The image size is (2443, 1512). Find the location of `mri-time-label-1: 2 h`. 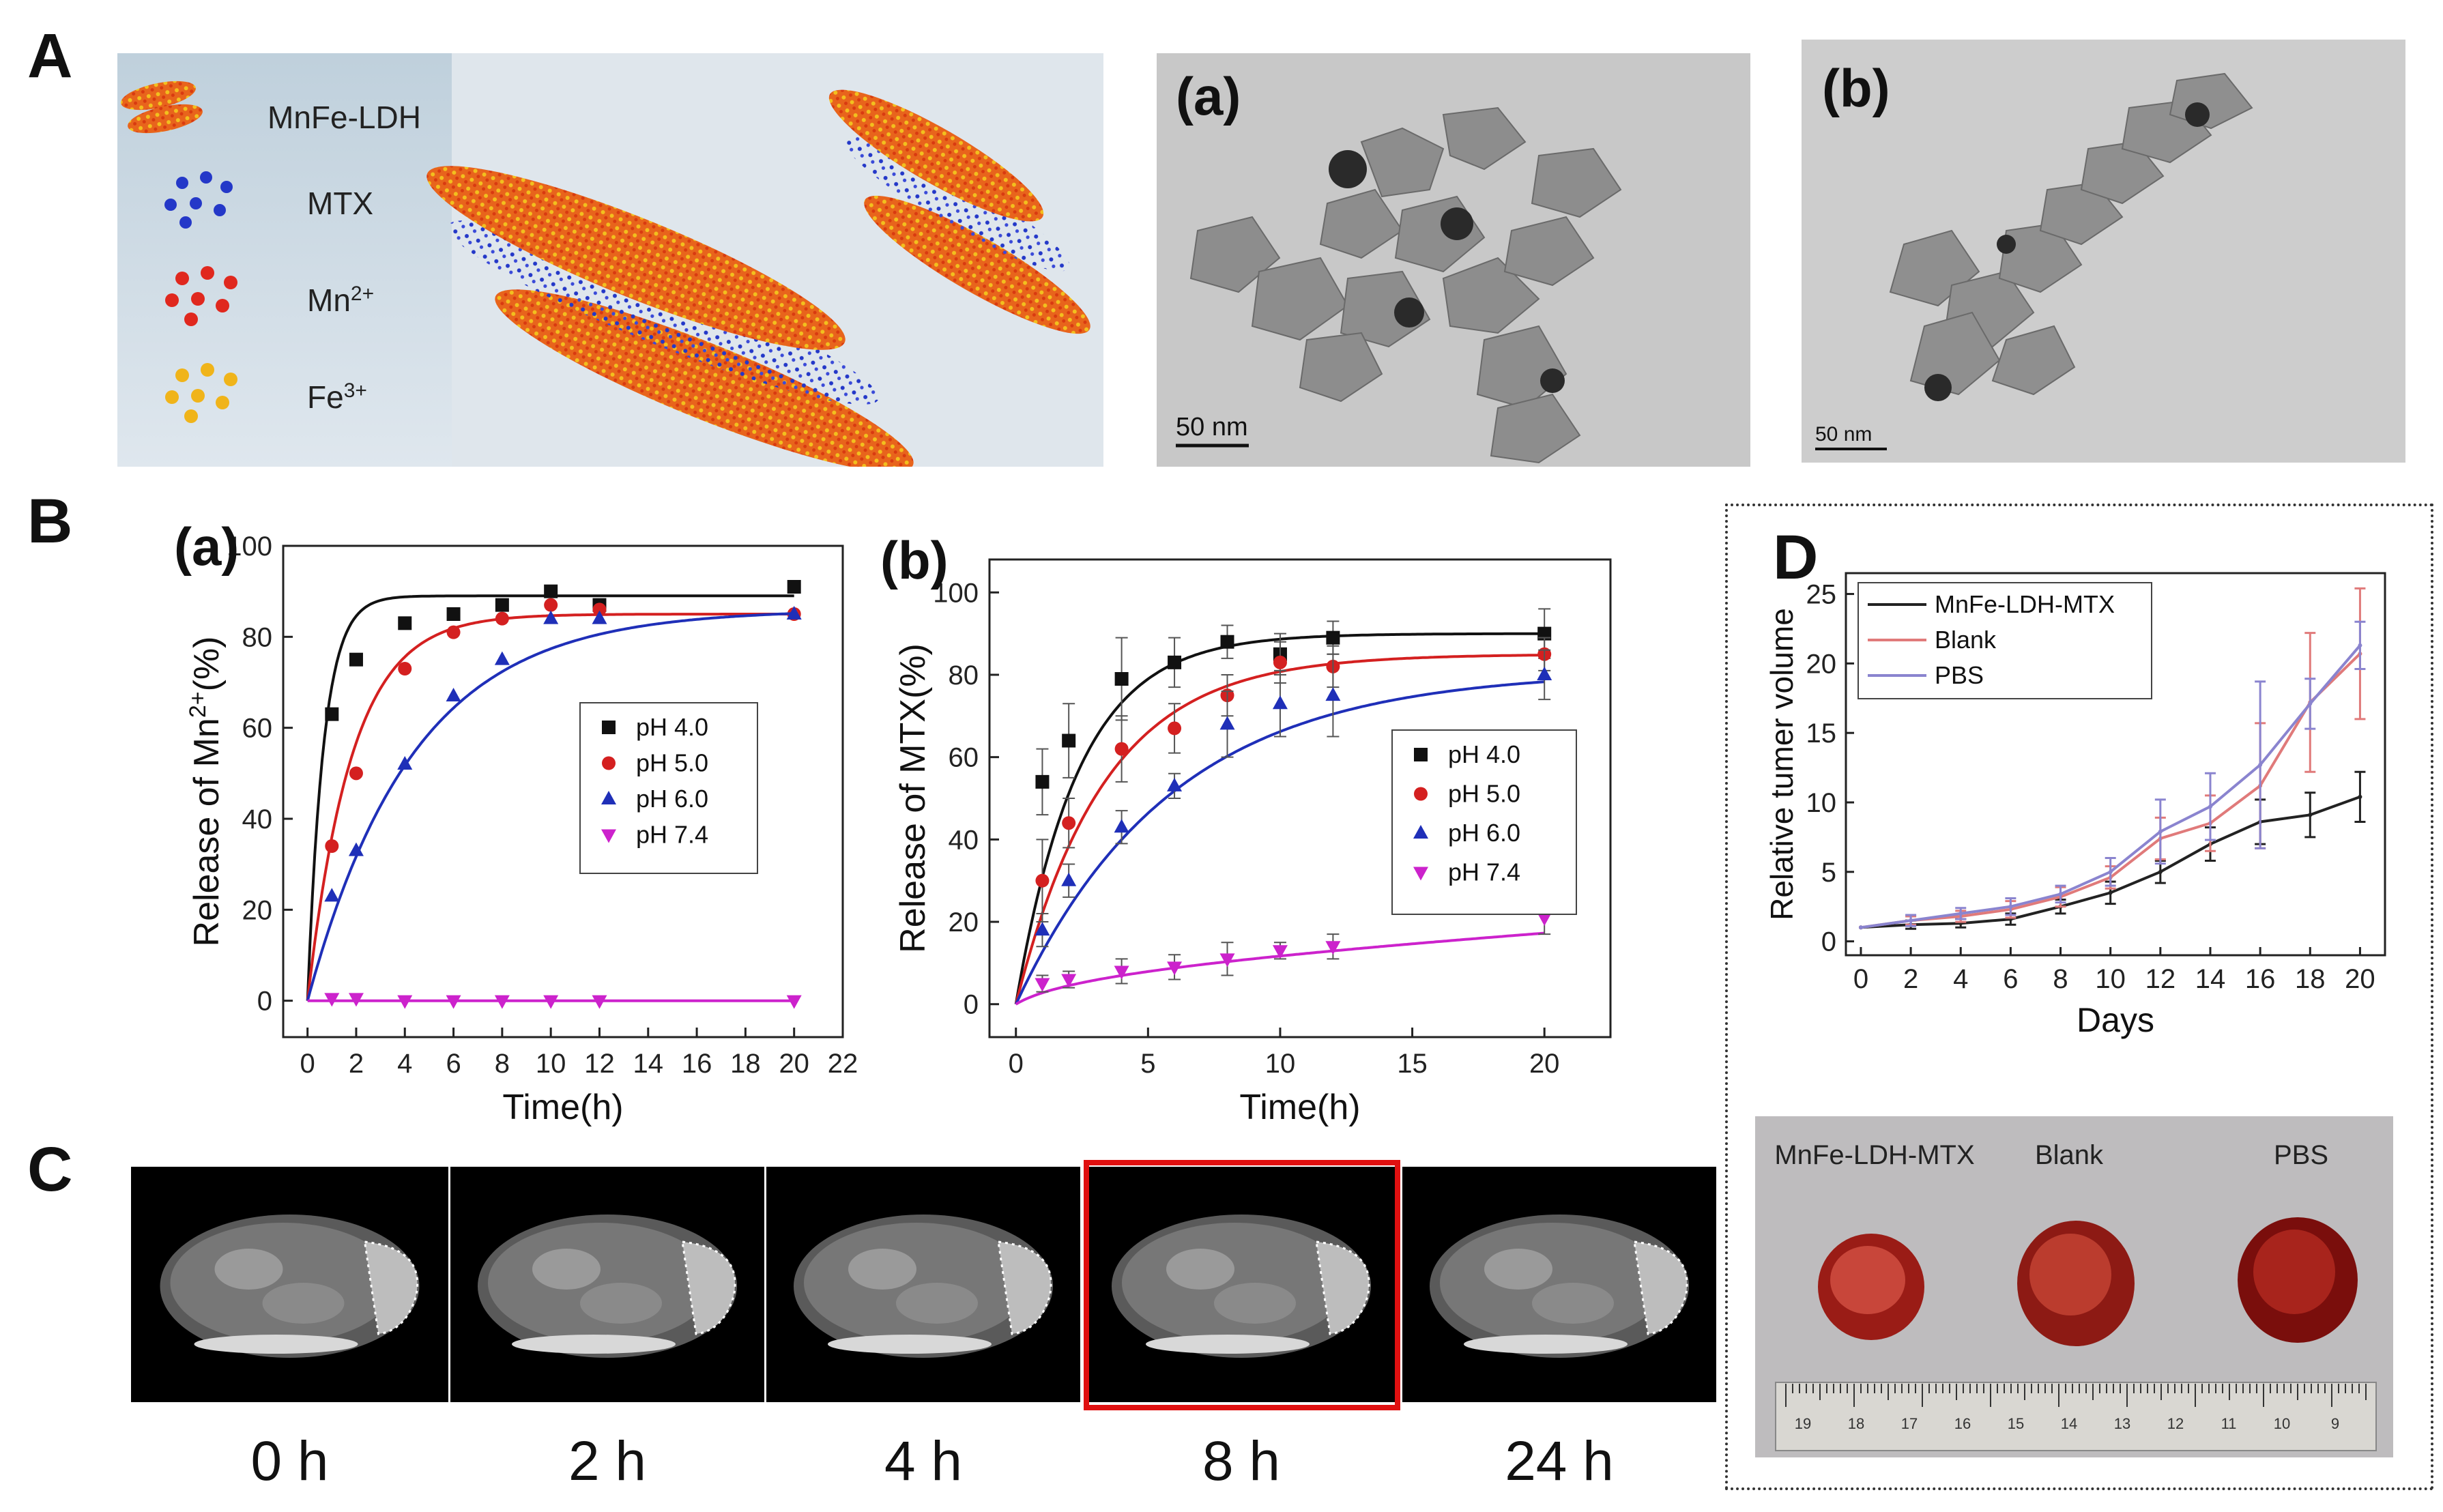

mri-time-label-1: 2 h is located at coordinates (607, 1461).